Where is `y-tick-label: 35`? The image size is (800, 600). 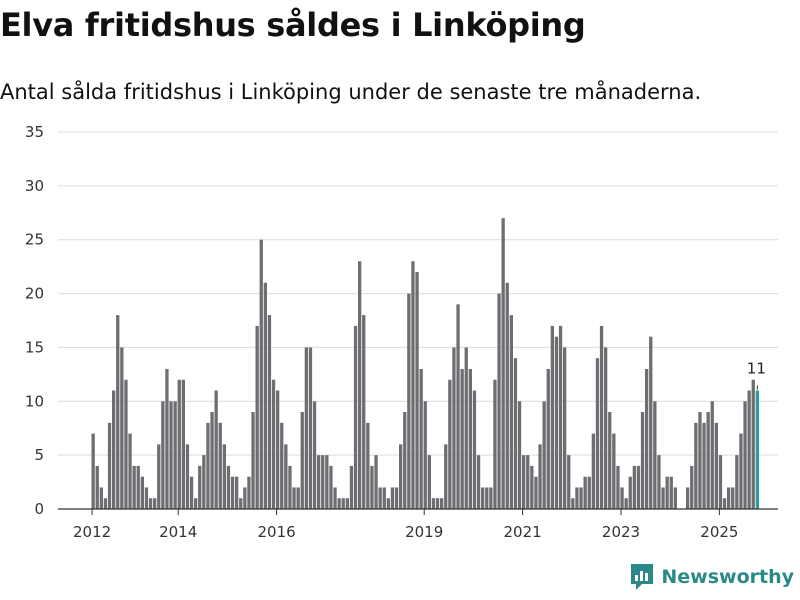 y-tick-label: 35 is located at coordinates (34, 132).